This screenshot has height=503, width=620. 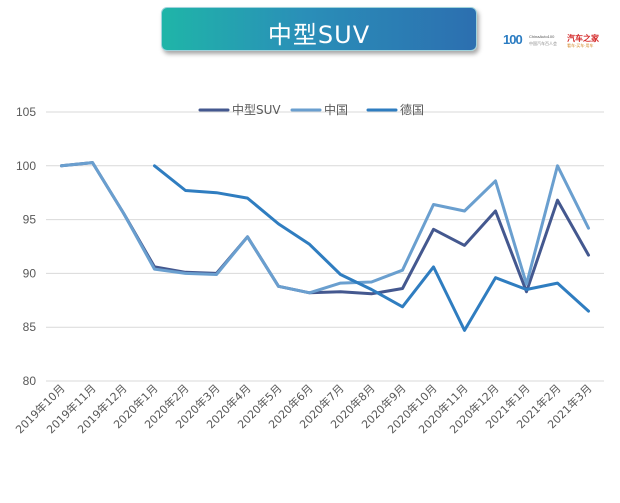 I want to click on title-banner: 中型SUV, so click(x=319, y=29).